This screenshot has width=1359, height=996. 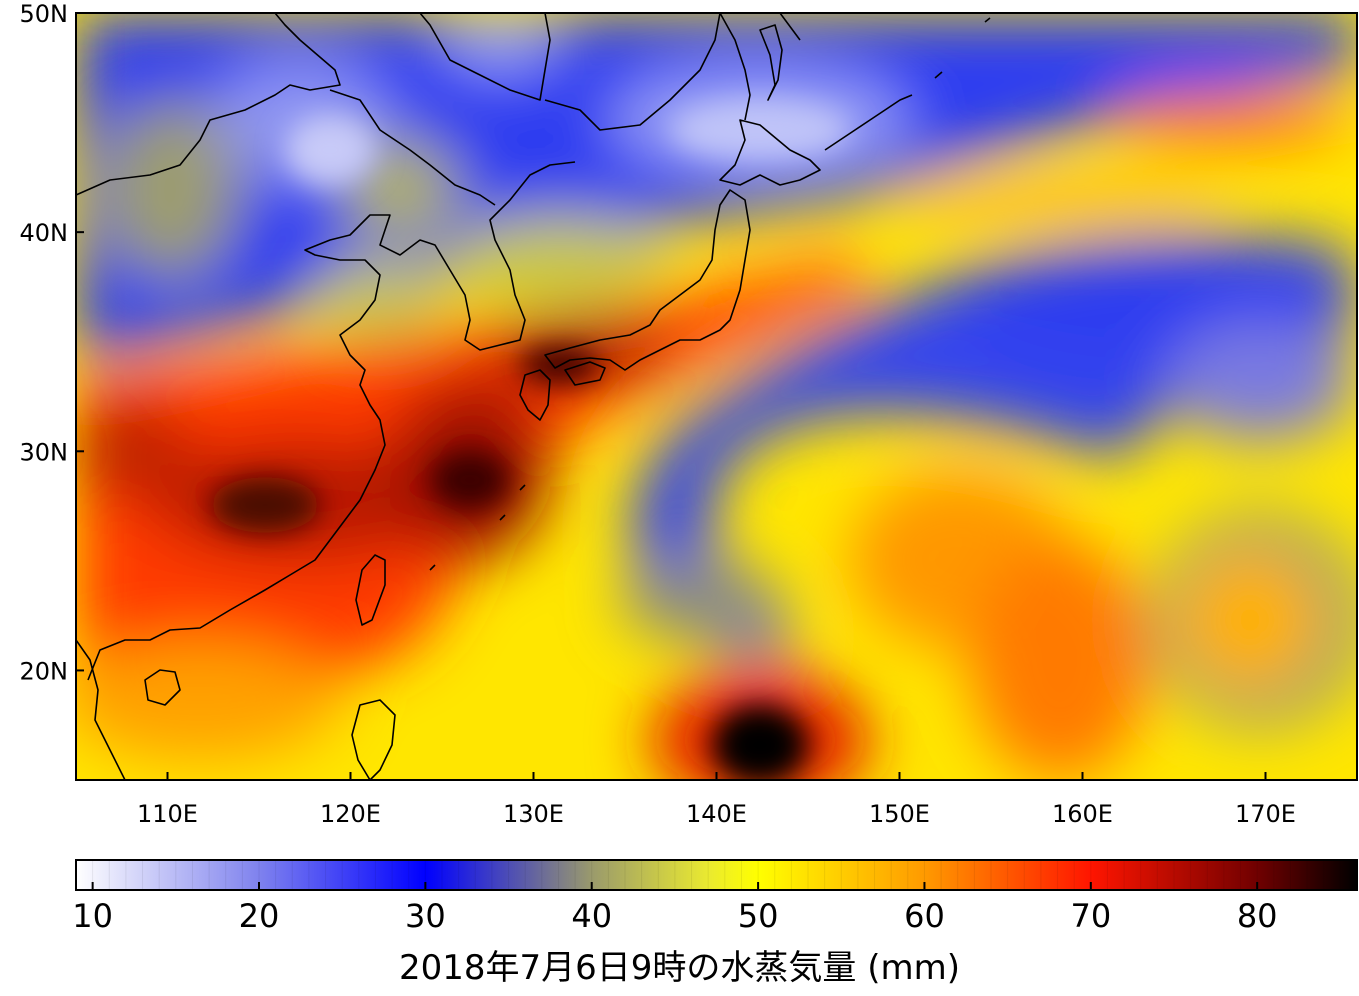 What do you see at coordinates (533, 814) in the screenshot?
I see `lon-label-130e: 130E` at bounding box center [533, 814].